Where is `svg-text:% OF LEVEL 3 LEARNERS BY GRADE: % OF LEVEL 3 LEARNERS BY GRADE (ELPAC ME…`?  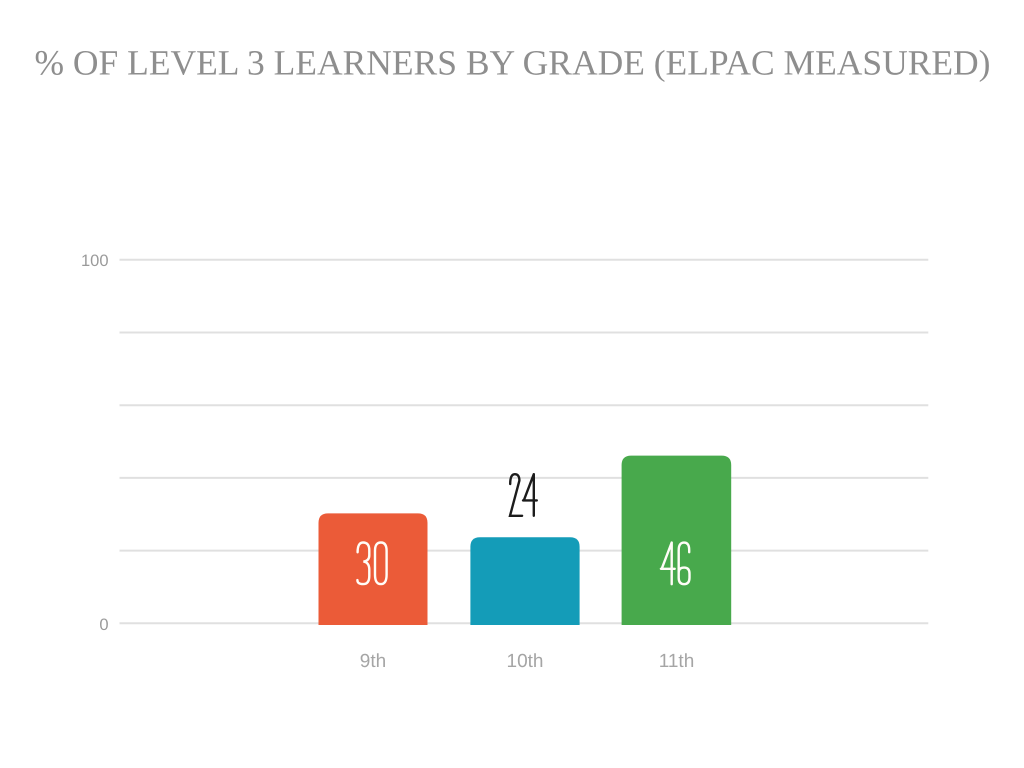 svg-text:% OF LEVEL 3 LEARNERS BY GRADE: % OF LEVEL 3 LEARNERS BY GRADE (ELPAC ME… is located at coordinates (513, 62).